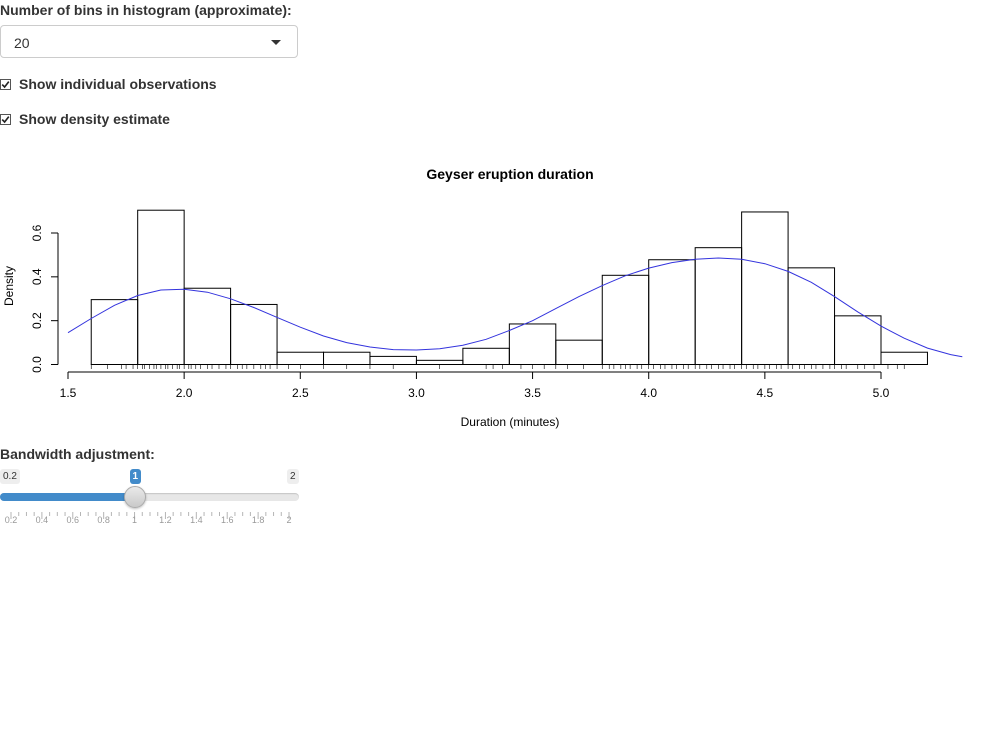 The height and width of the screenshot is (744, 992). I want to click on x-tick-label: 2.5, so click(300, 393).